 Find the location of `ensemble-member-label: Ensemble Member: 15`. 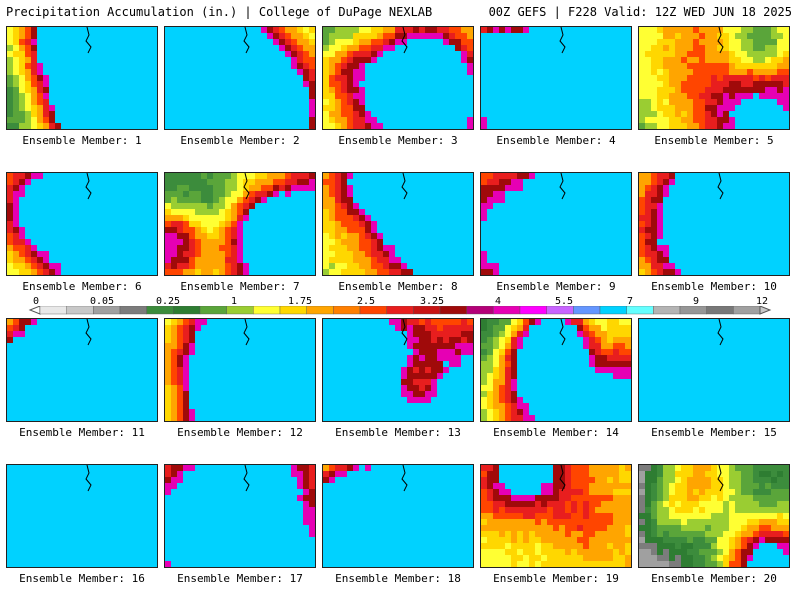

ensemble-member-label: Ensemble Member: 15 is located at coordinates (714, 432).